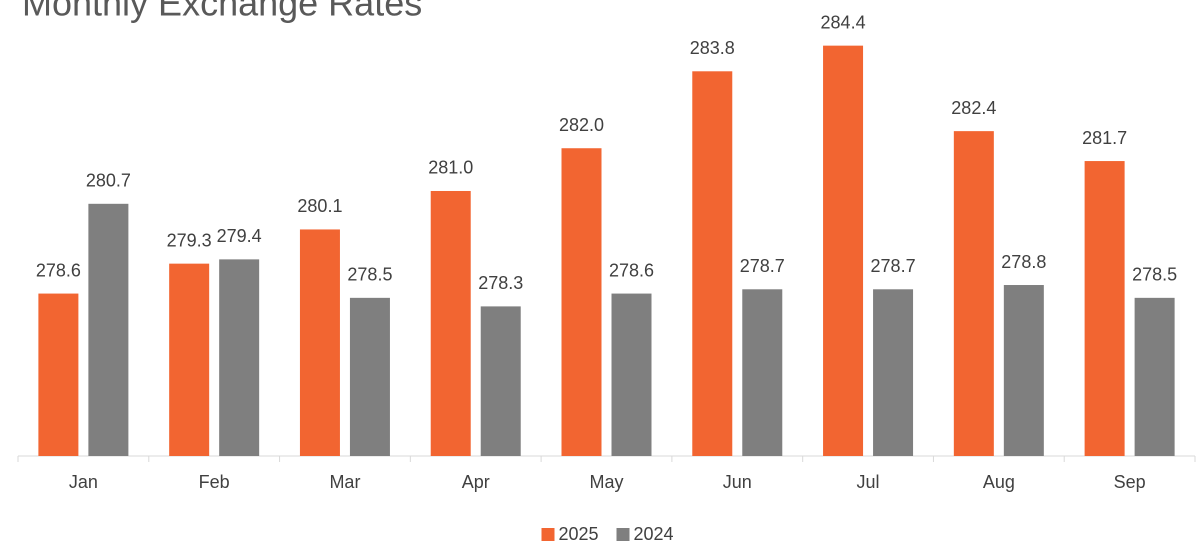 This screenshot has width=1203, height=550. Describe the element at coordinates (737, 482) in the screenshot. I see `x-tick-label: Jun` at that location.